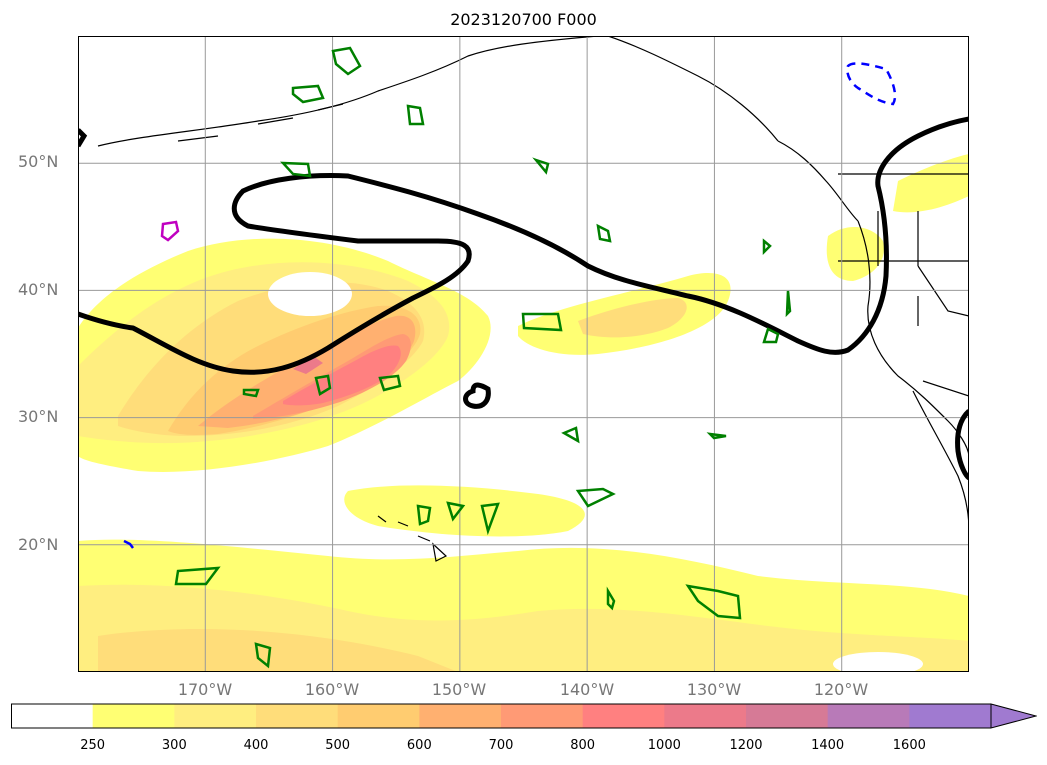  What do you see at coordinates (818, 181) in the screenshot?
I see `bc-coast` at bounding box center [818, 181].